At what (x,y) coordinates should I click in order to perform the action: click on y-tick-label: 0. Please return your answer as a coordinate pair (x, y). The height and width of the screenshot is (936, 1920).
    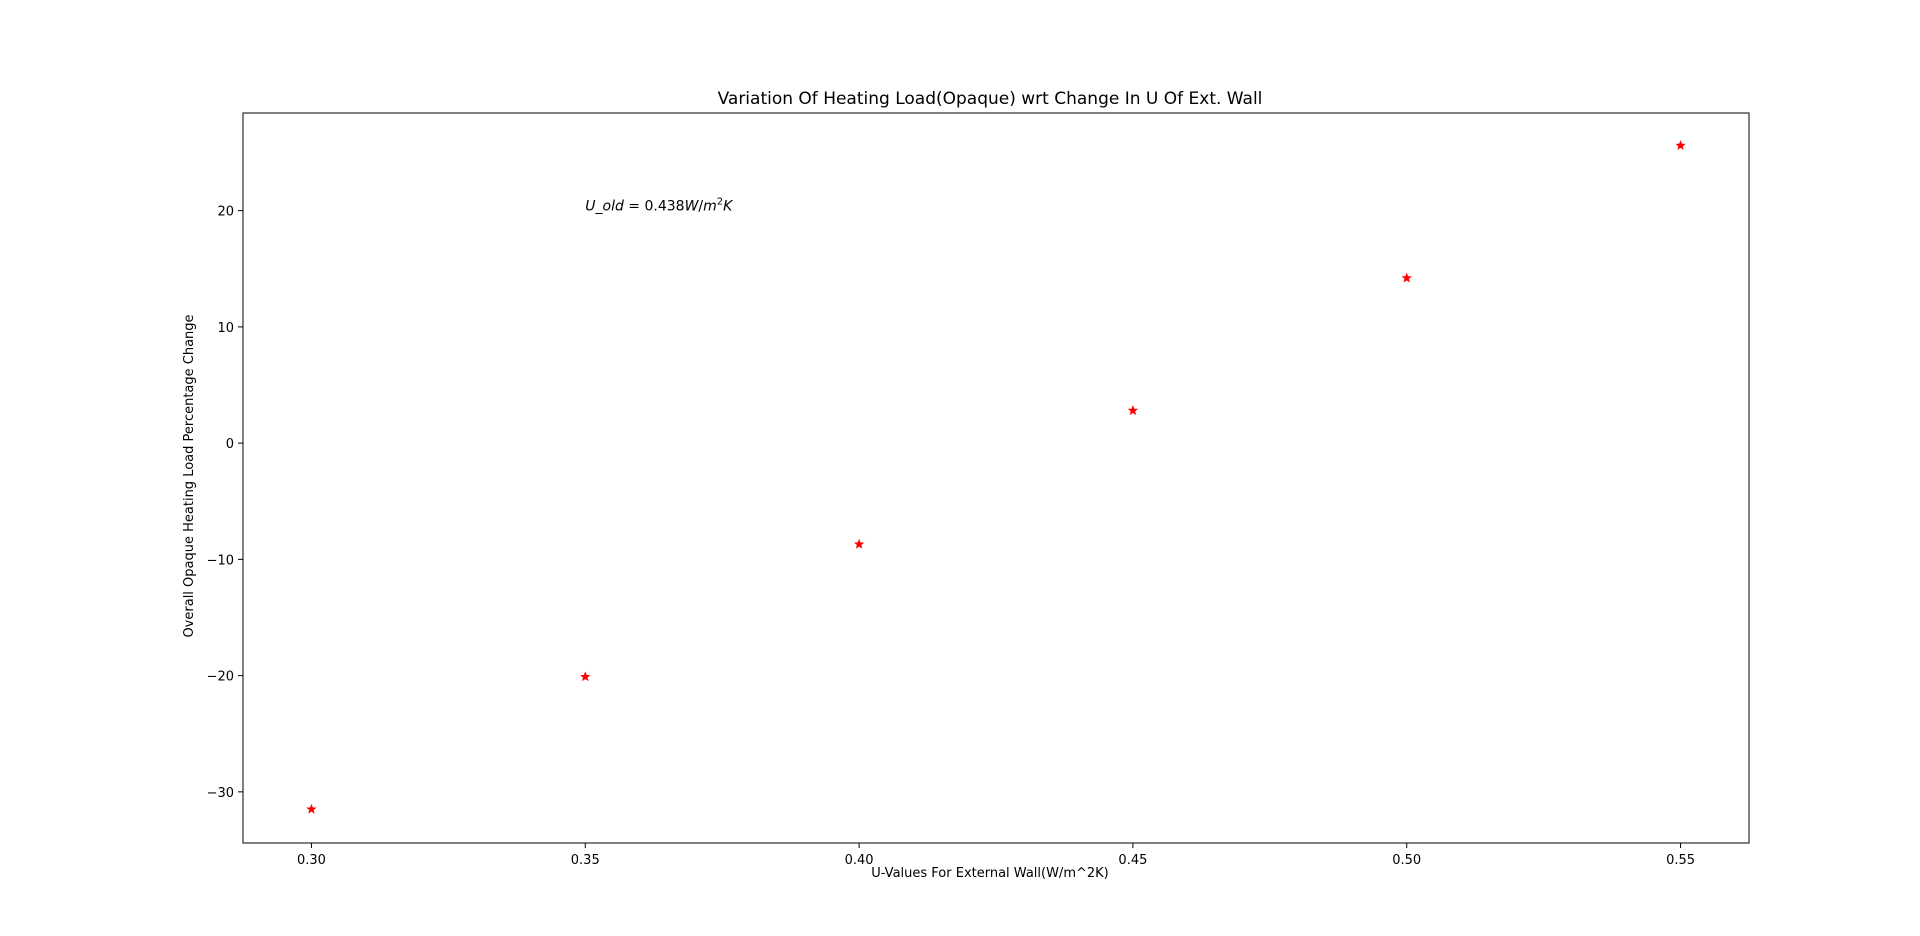
    Looking at the image, I should click on (230, 444).